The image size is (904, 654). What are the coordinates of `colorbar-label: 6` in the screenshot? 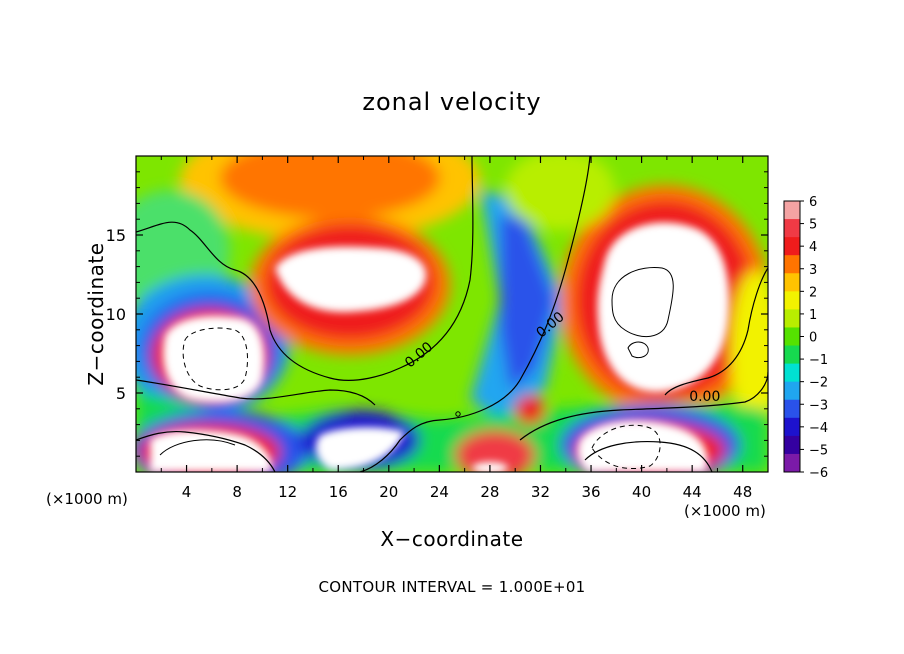 It's located at (813, 202).